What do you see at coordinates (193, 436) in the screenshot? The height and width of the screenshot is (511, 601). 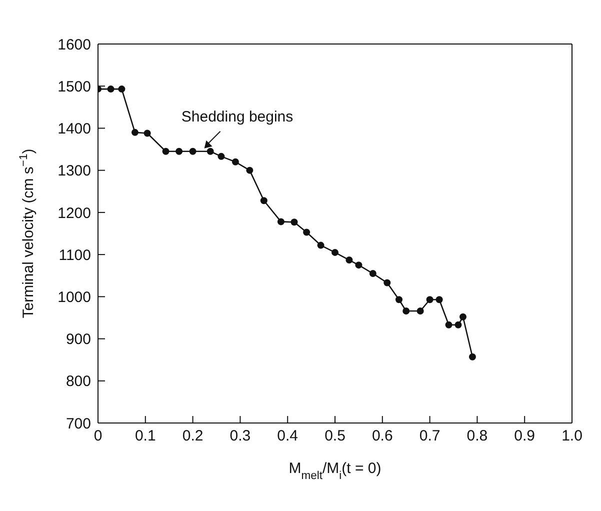 I see `x-tick-label: 0.2` at bounding box center [193, 436].